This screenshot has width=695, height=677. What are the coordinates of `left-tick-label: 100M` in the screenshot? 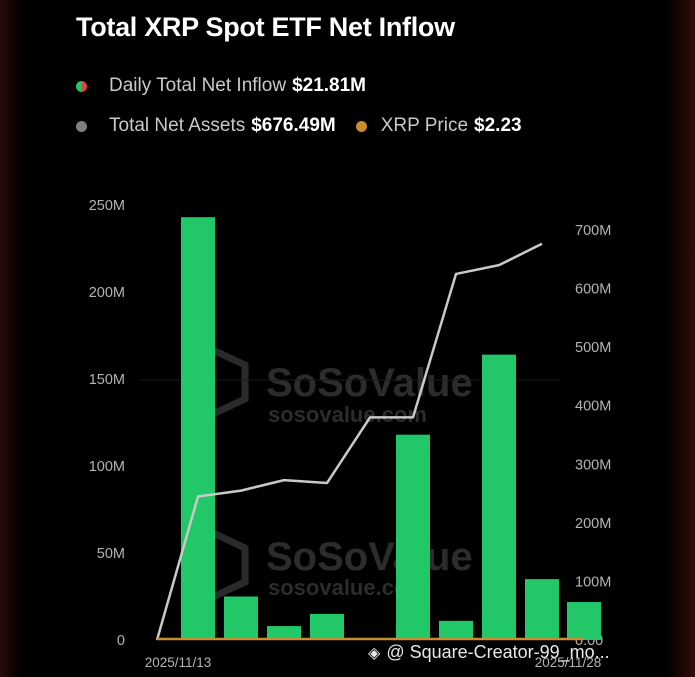 It's located at (107, 467).